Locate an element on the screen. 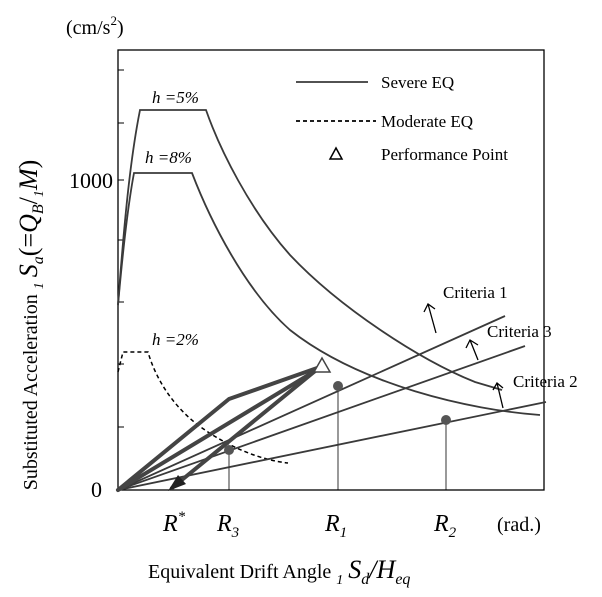 This screenshot has height=597, width=602. y-tick-label-0: 0 is located at coordinates (96, 489).